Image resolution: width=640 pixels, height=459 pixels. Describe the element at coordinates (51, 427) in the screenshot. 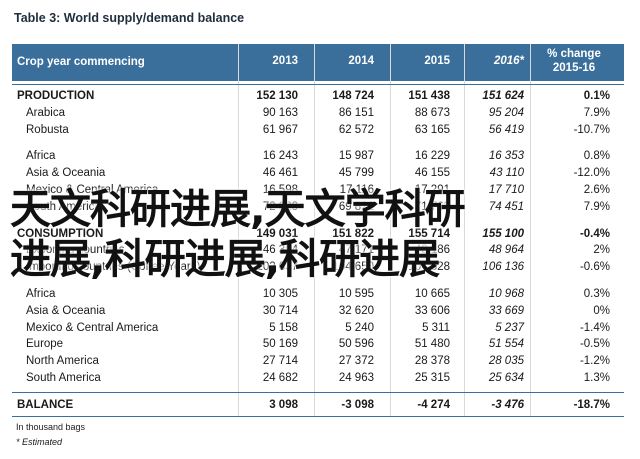

I see `footnote-unit: In thousand bags` at that location.